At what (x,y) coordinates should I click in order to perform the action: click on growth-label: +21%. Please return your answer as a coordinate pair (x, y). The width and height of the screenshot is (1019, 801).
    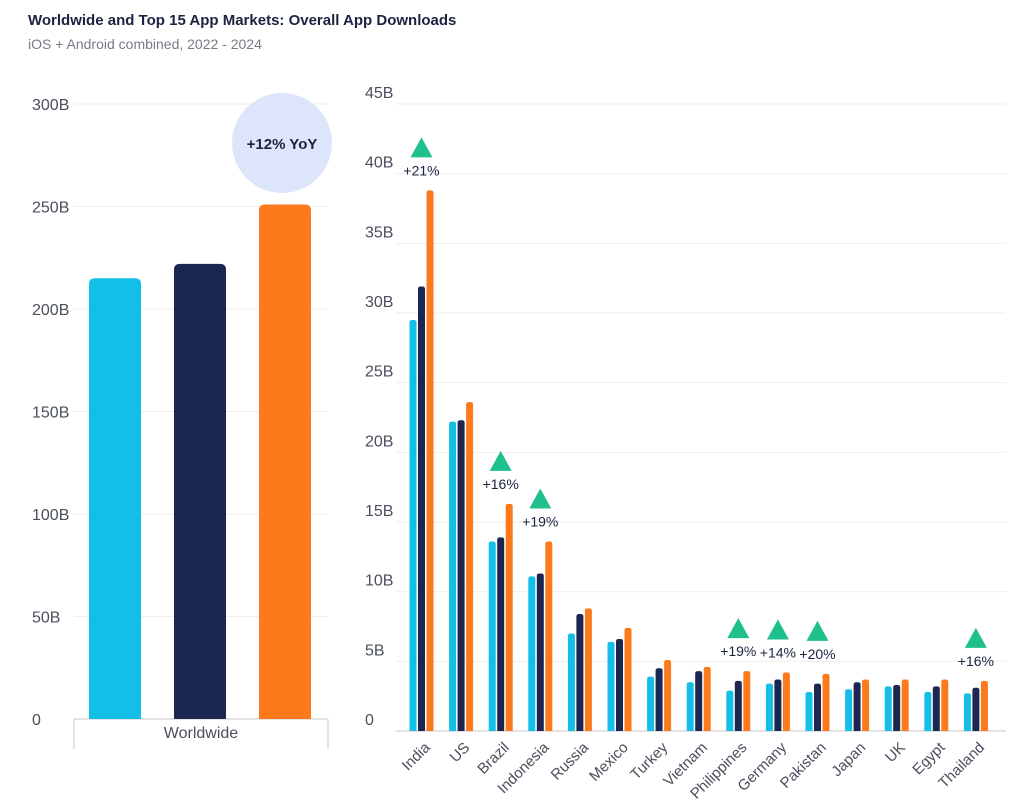
    Looking at the image, I should click on (421, 170).